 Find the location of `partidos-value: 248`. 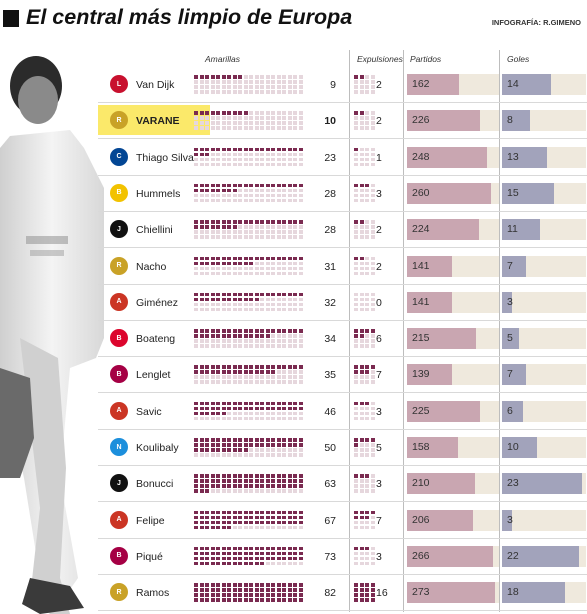

partidos-value: 248 is located at coordinates (421, 156).